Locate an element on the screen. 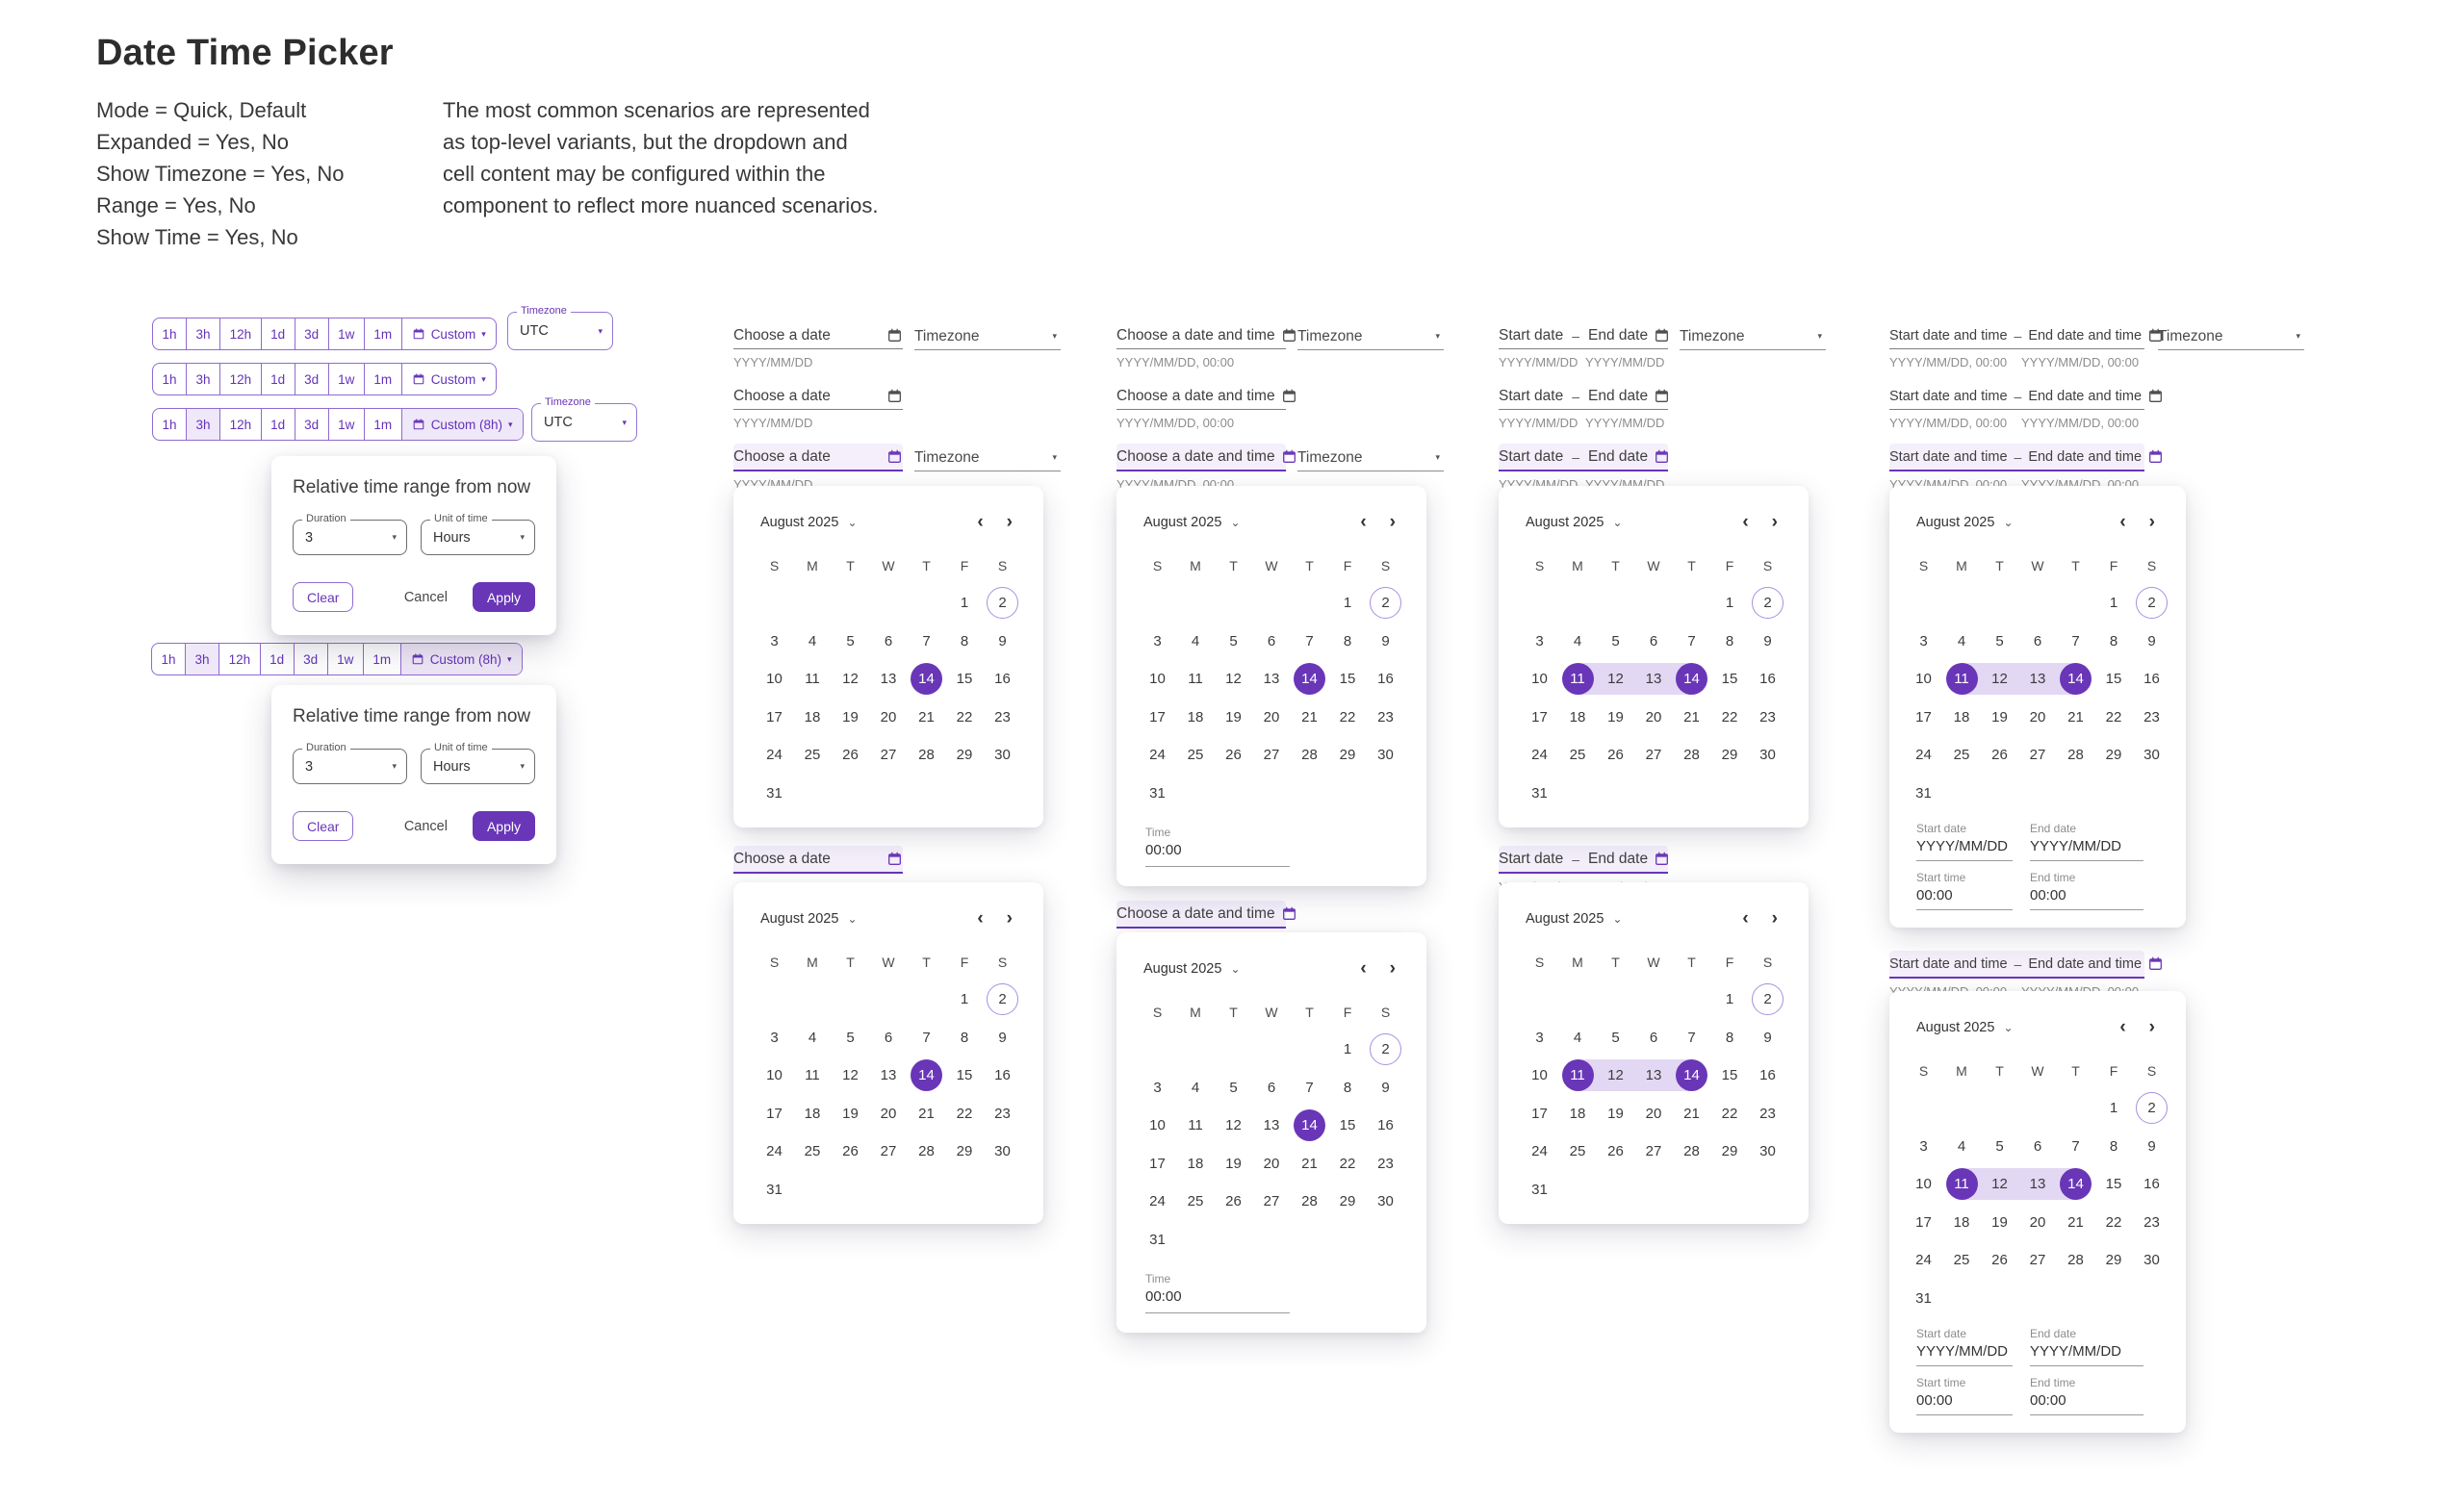  prev-month-button: ‹ is located at coordinates (1745, 522).